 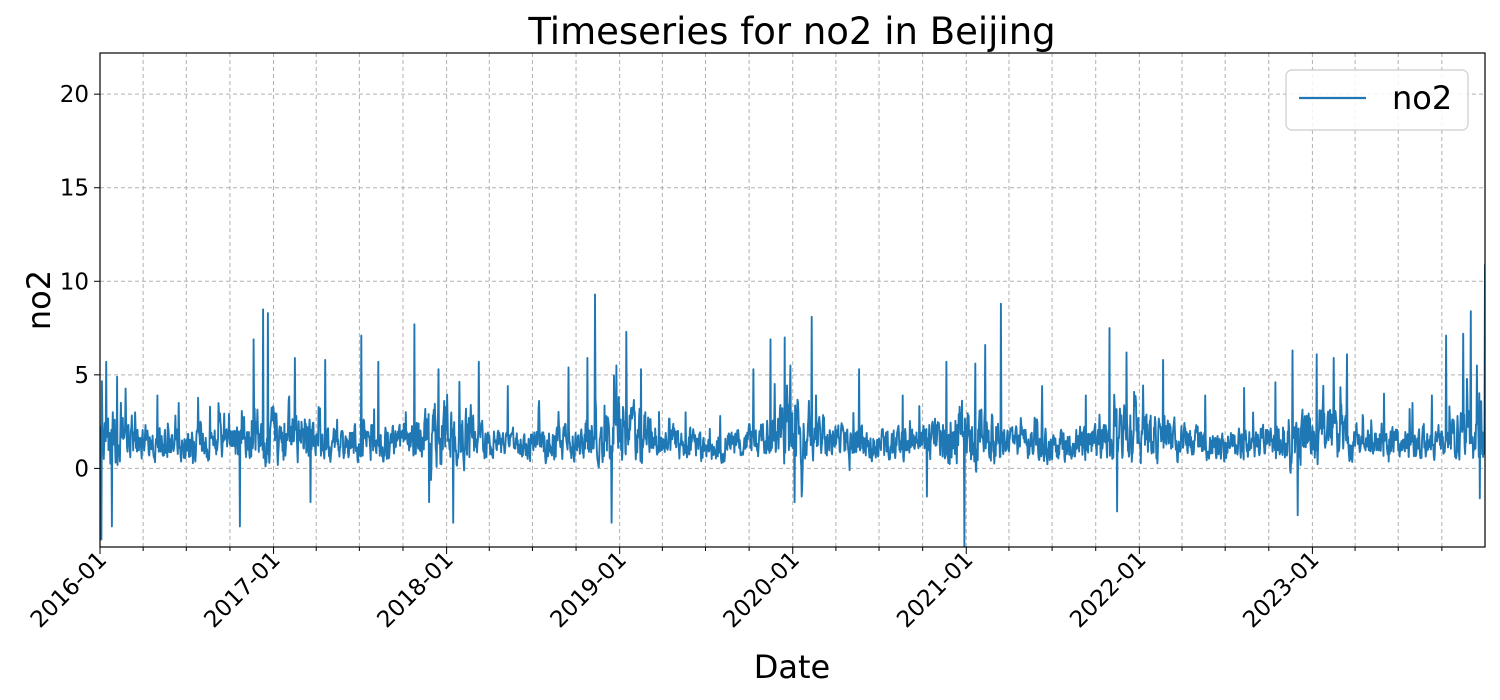 I want to click on x-tick-label: 2023-01, so click(x=1281, y=590).